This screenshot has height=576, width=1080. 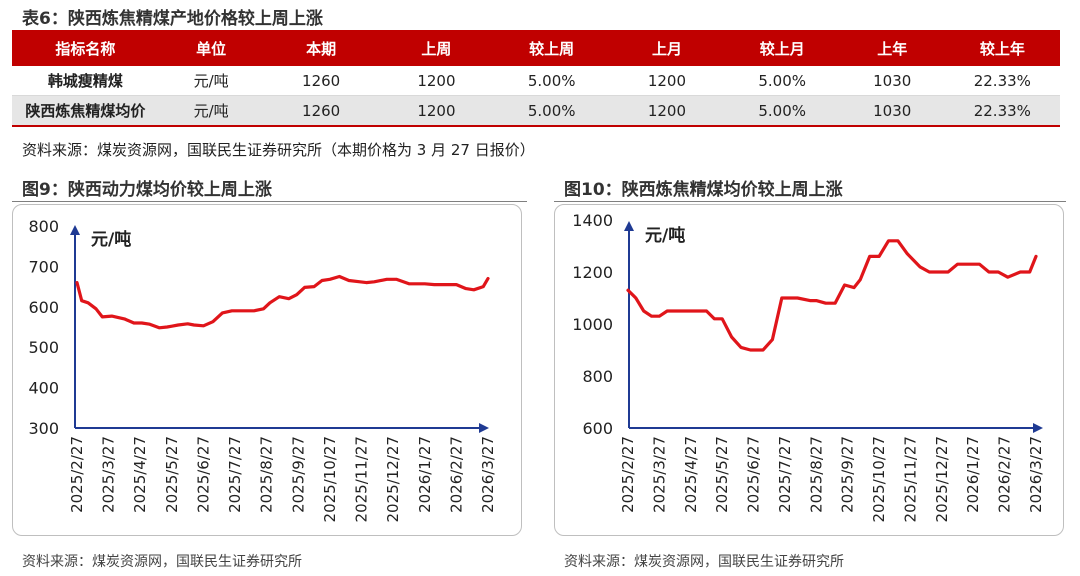 What do you see at coordinates (162, 562) in the screenshot?
I see `chart9-source: 资料来源：煤炭资源网，国联民生证券研究所` at bounding box center [162, 562].